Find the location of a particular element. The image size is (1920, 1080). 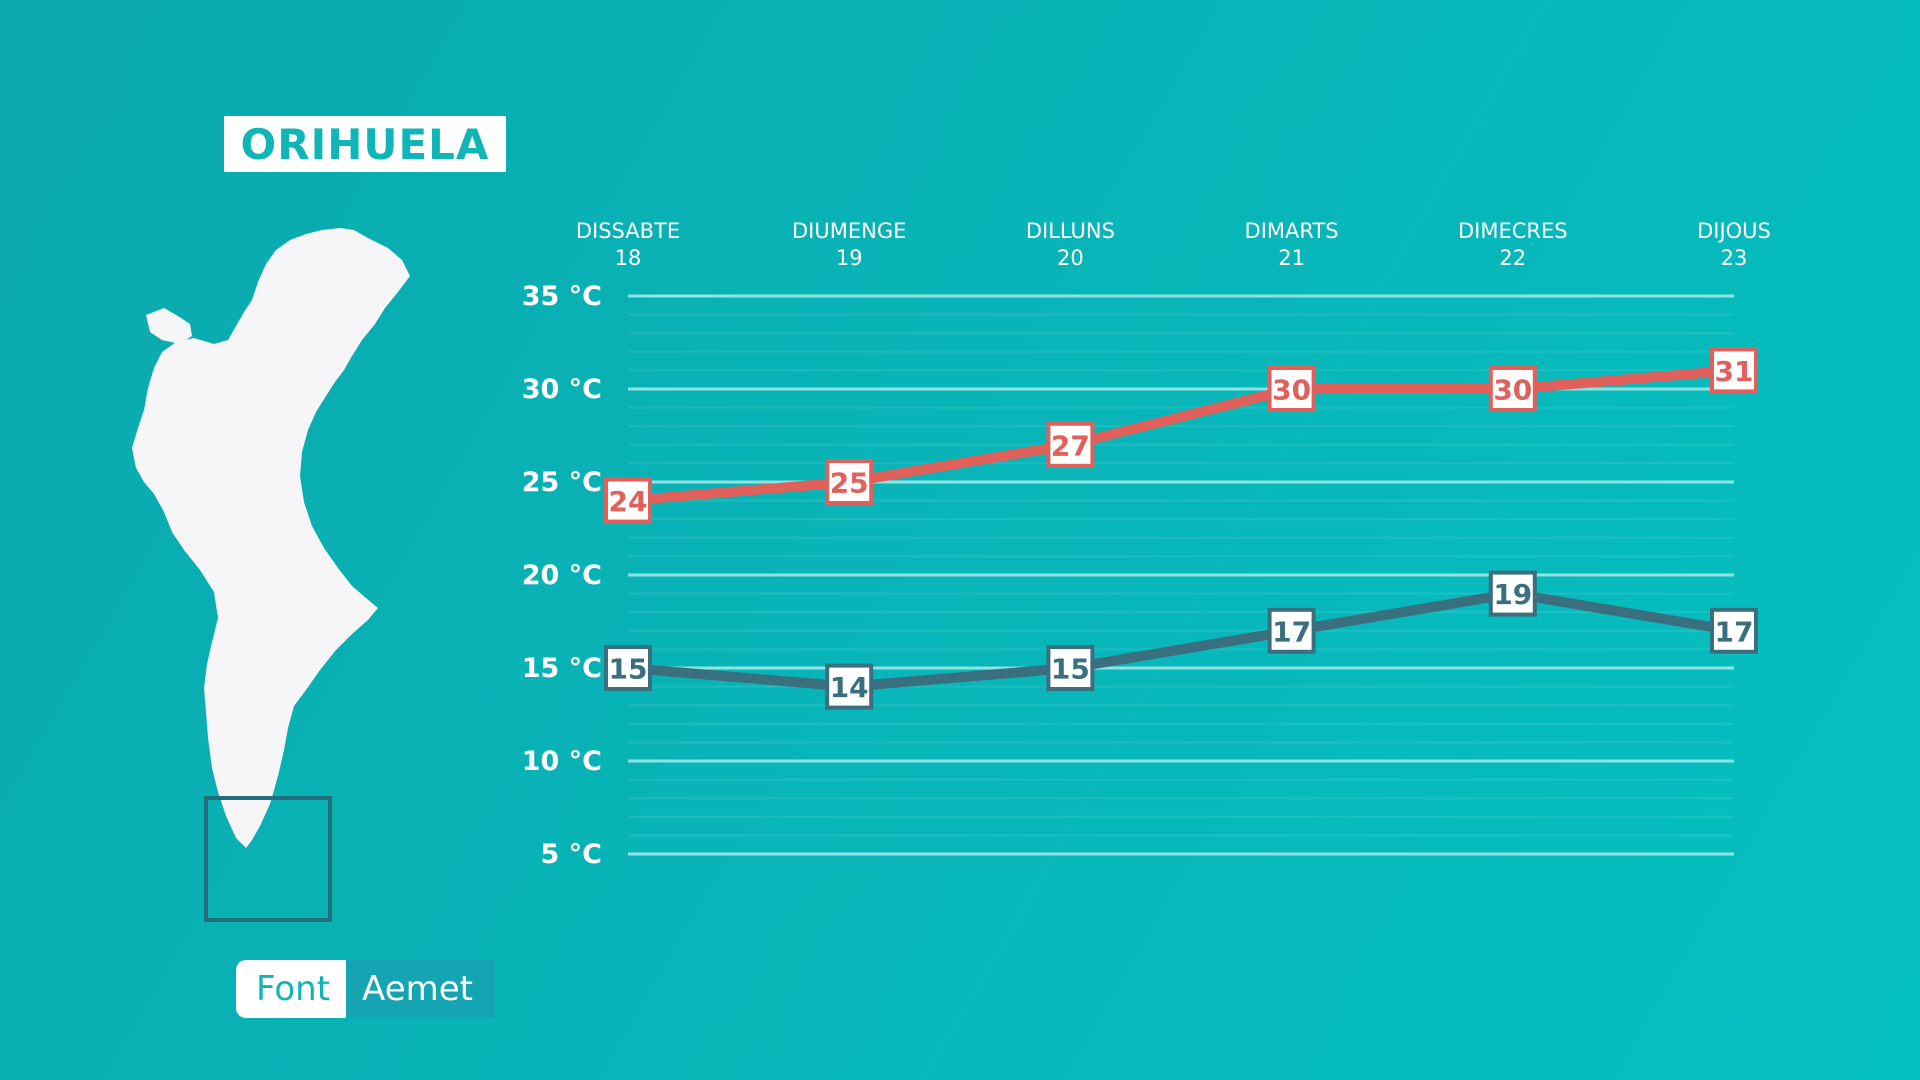

min-temp-value: 14 is located at coordinates (849, 687).